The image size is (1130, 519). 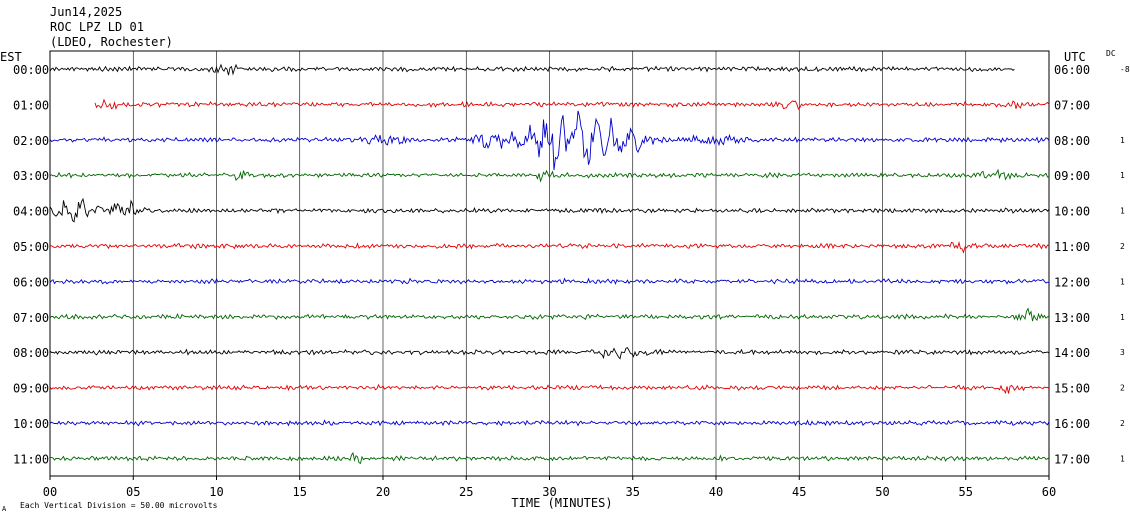 I want to click on left-timezone-label: EST, so click(x=11, y=57).